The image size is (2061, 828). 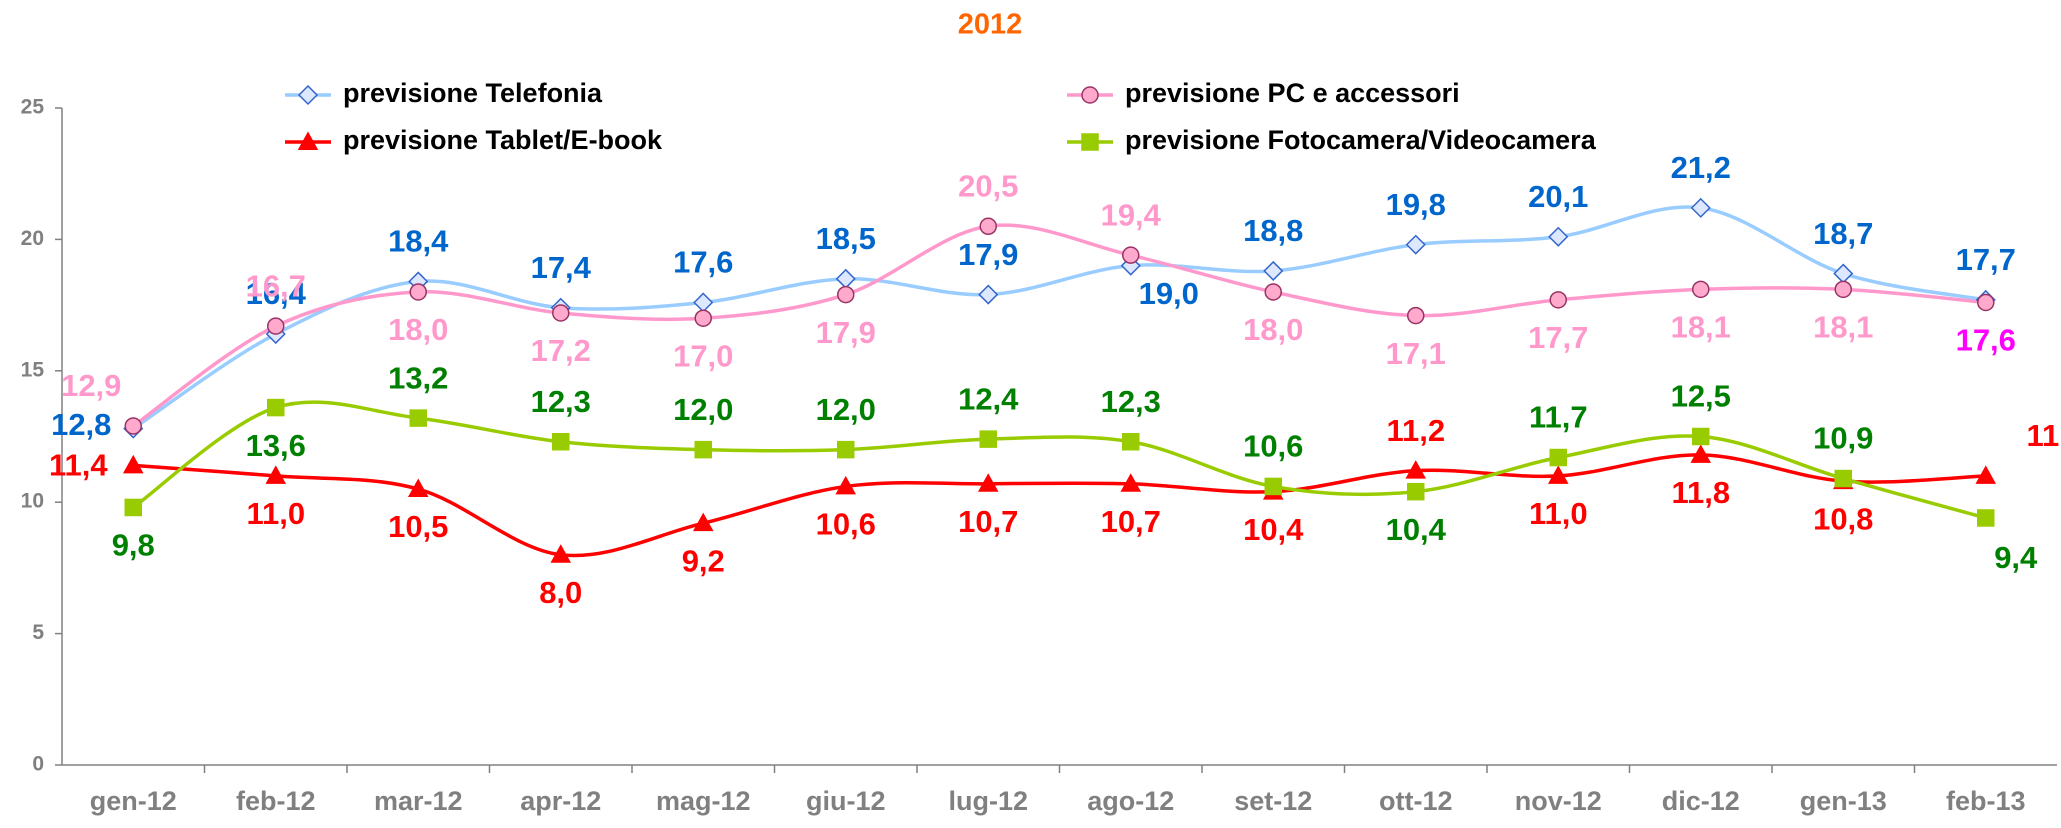 I want to click on y-tick-label: 20, so click(x=32, y=238).